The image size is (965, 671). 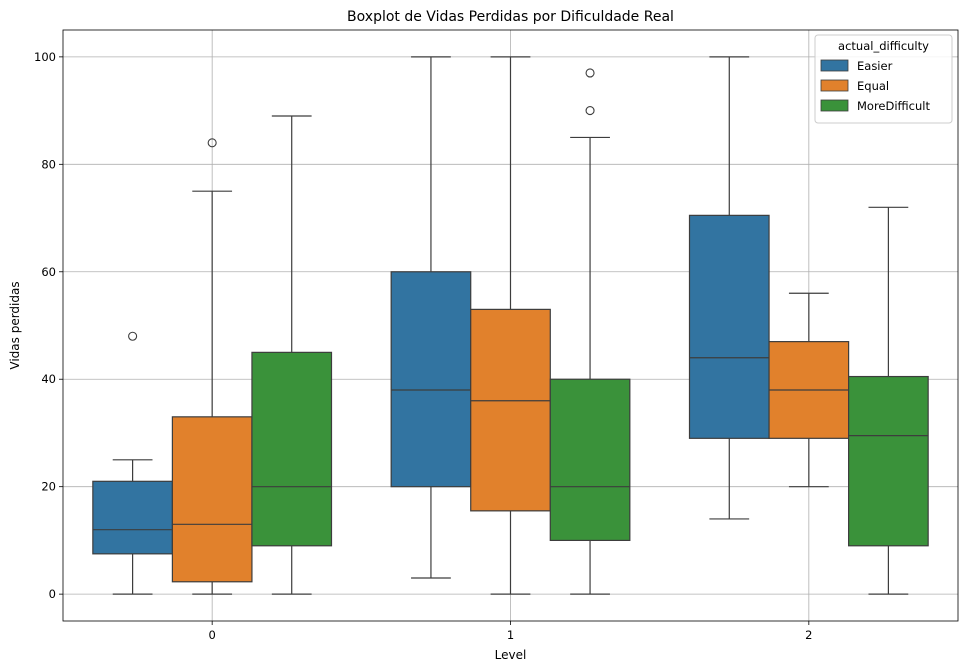 What do you see at coordinates (510, 635) in the screenshot?
I see `x-tick-label: 1` at bounding box center [510, 635].